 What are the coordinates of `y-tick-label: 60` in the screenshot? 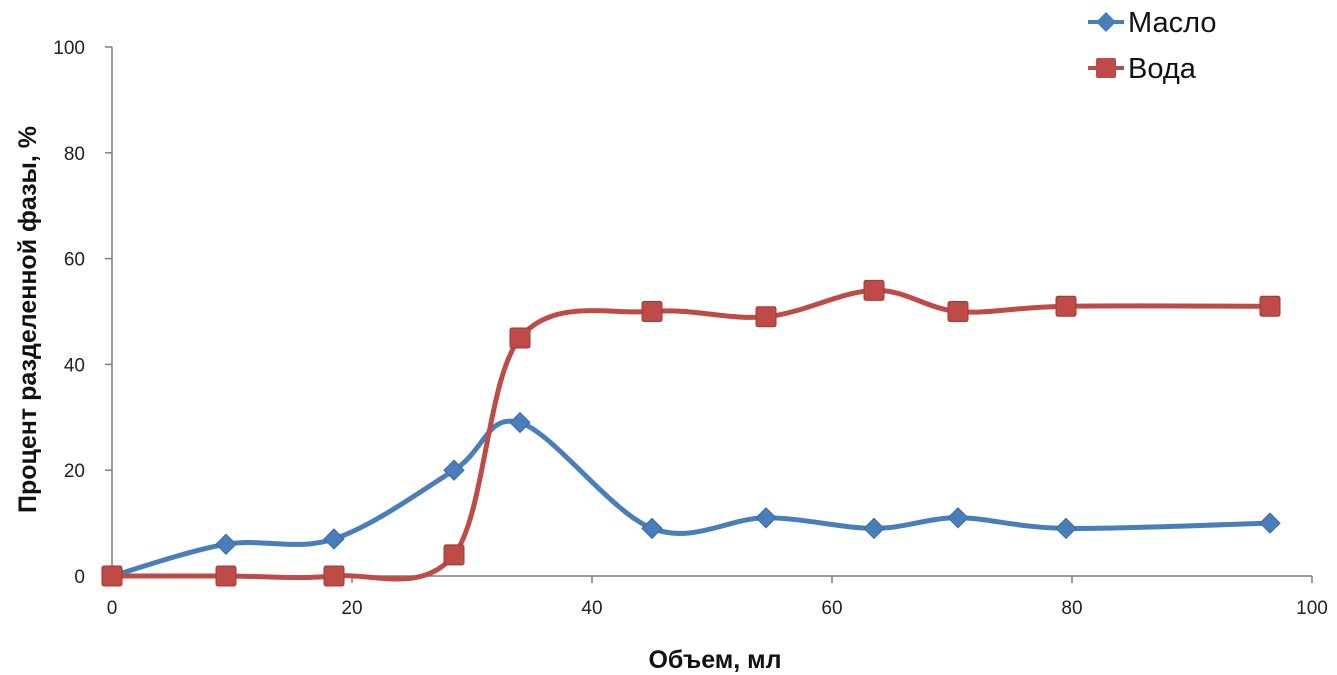 It's located at (74, 260).